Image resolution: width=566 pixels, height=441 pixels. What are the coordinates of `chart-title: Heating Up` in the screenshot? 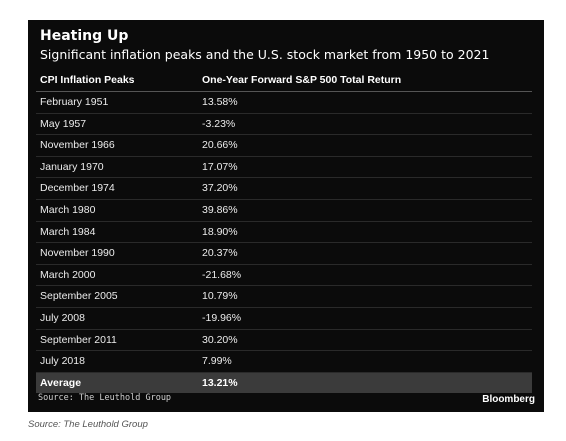 It's located at (84, 36).